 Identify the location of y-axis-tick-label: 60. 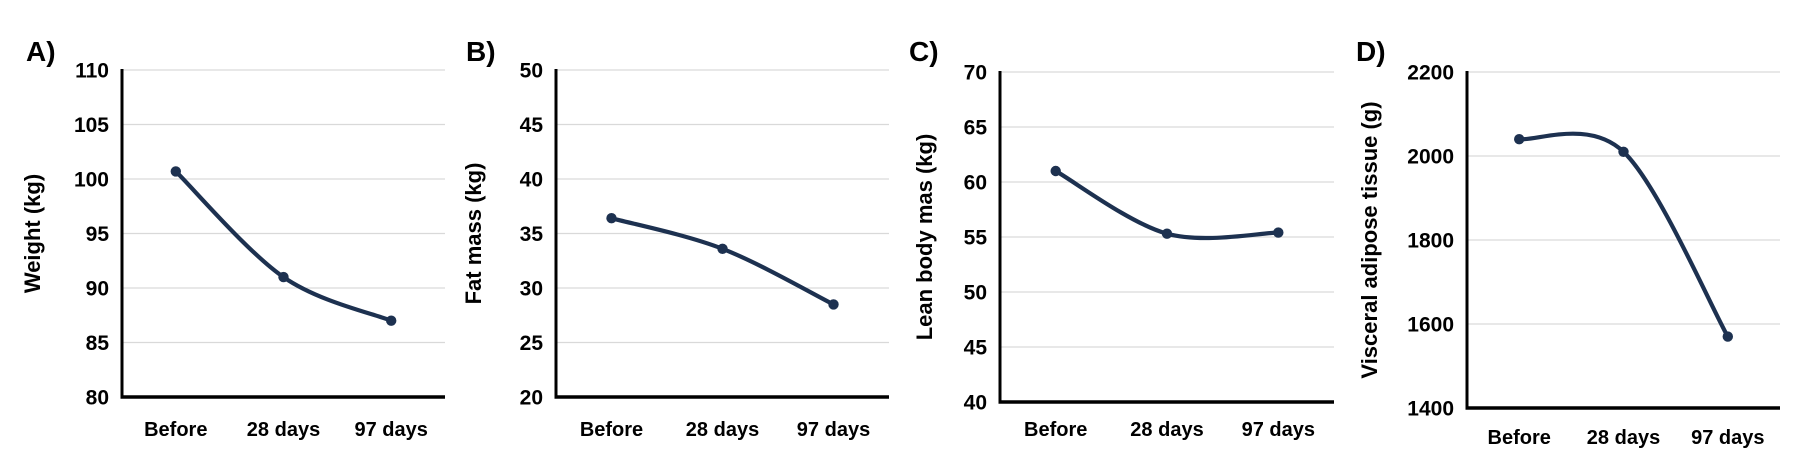
(975, 183).